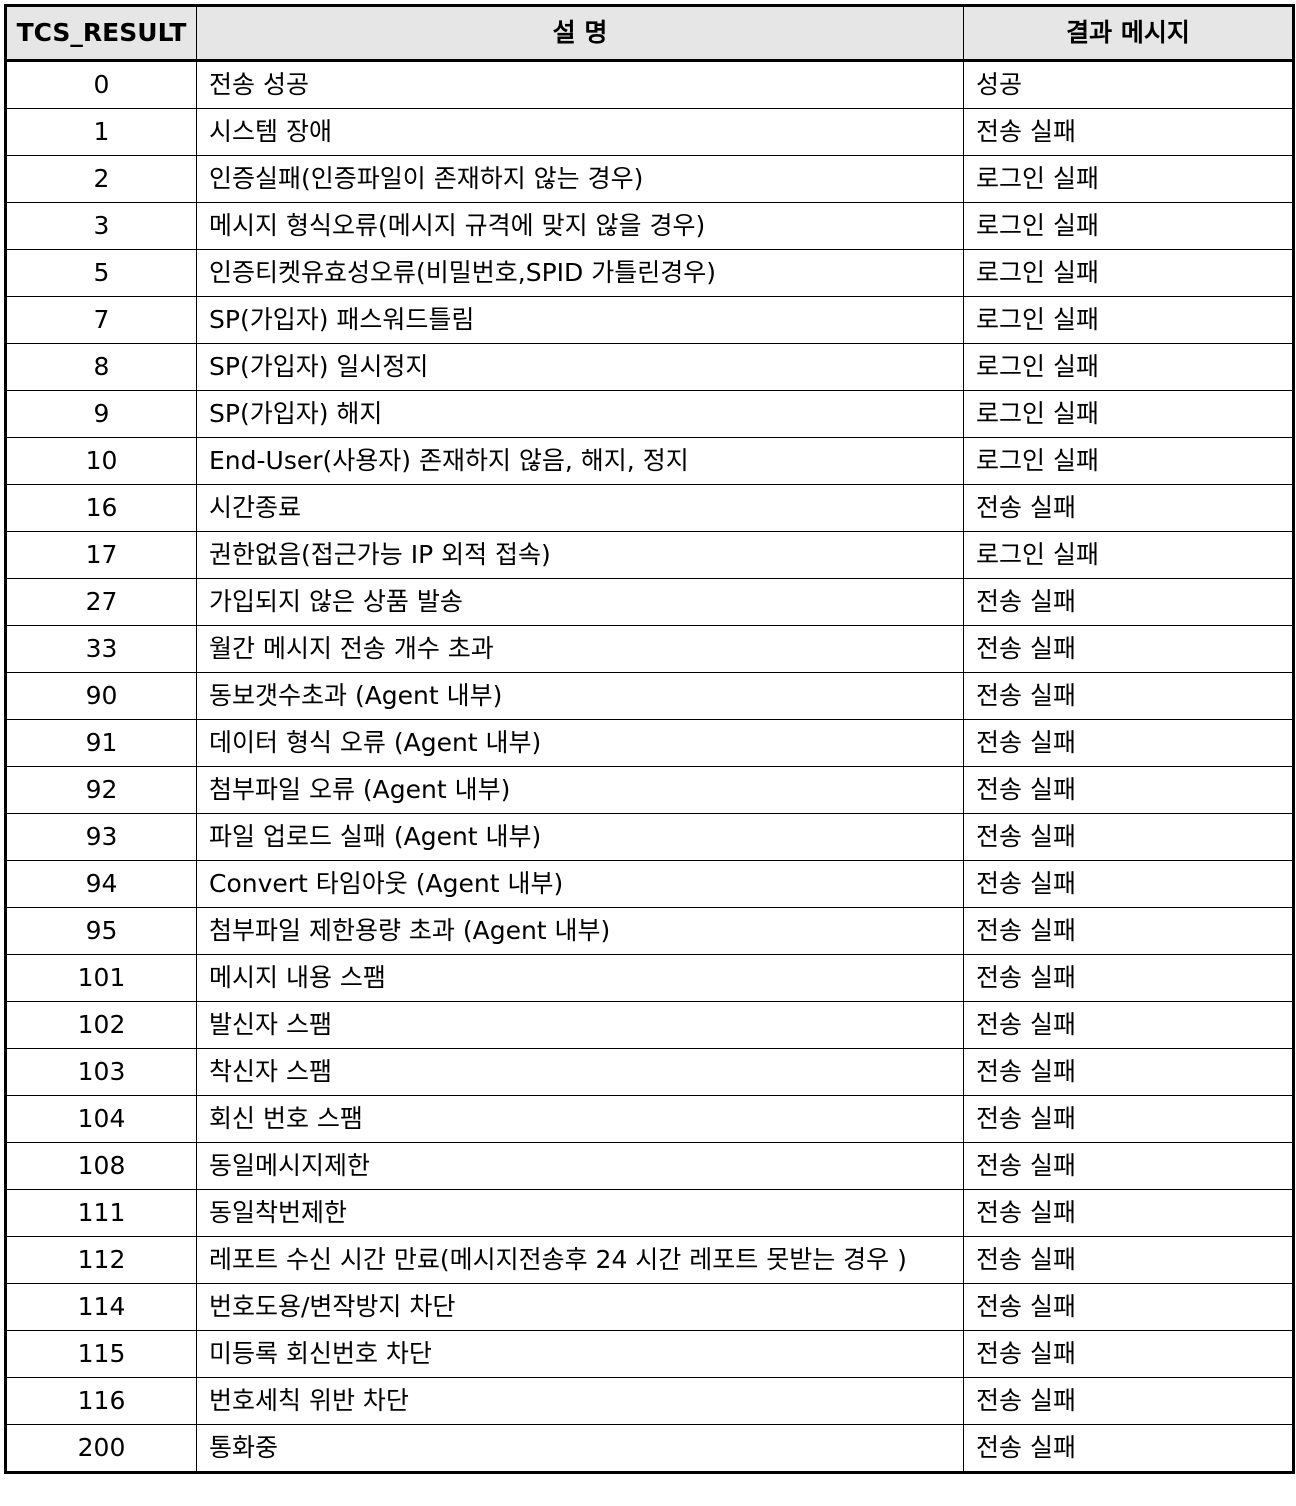 This screenshot has width=1296, height=1506. What do you see at coordinates (101, 1354) in the screenshot?
I see `code-cell: 115` at bounding box center [101, 1354].